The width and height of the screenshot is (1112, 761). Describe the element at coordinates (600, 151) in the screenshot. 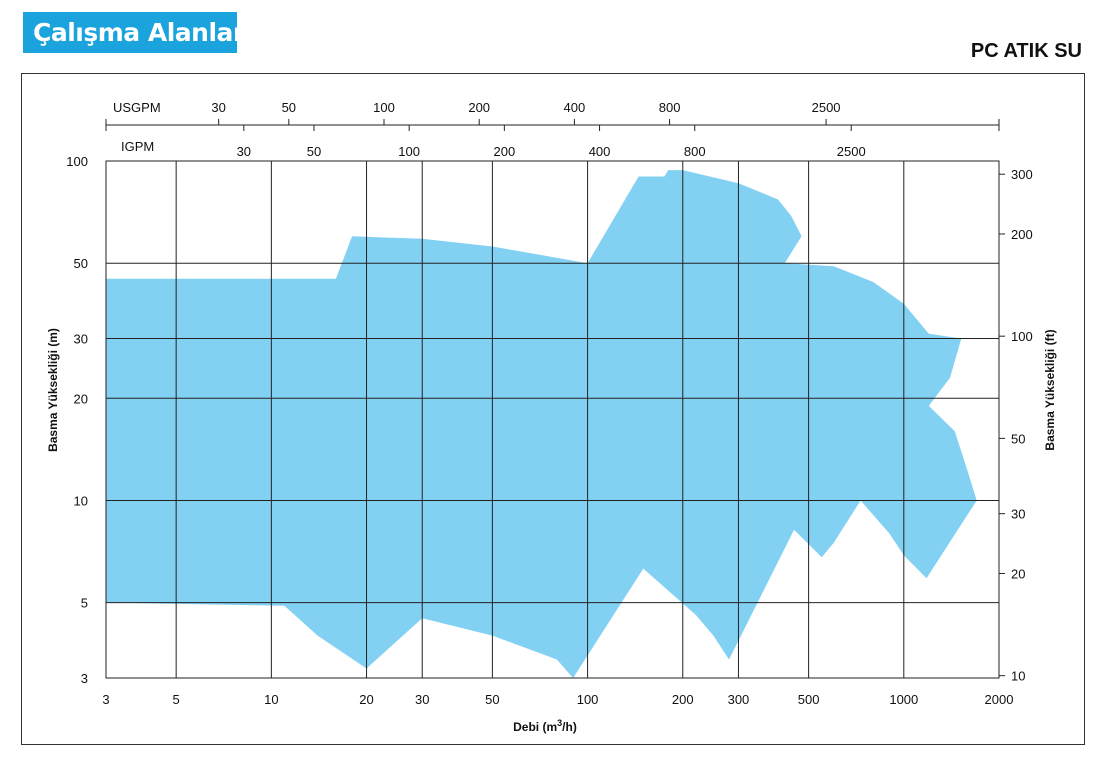

I see `igpm-tick-label: 400` at that location.